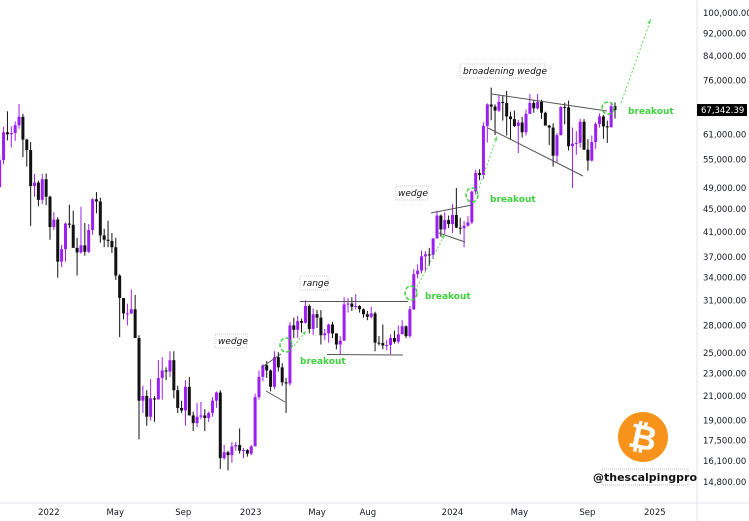 This screenshot has width=749, height=521. I want to click on price-tick-label: 34,000.00, so click(724, 279).